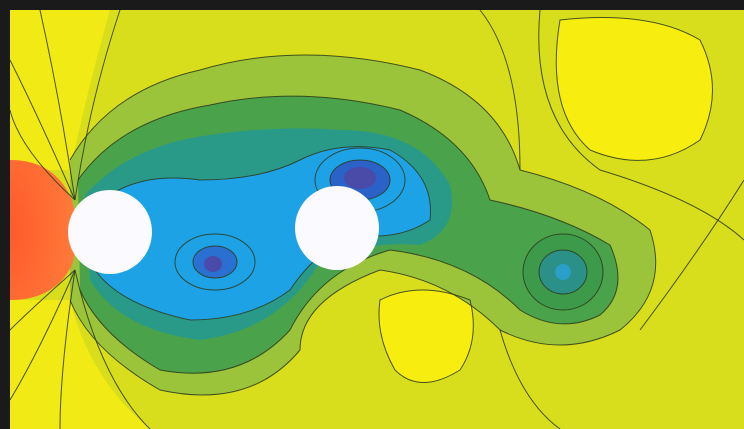  I want to click on stagnation-region, so click(43, 230).